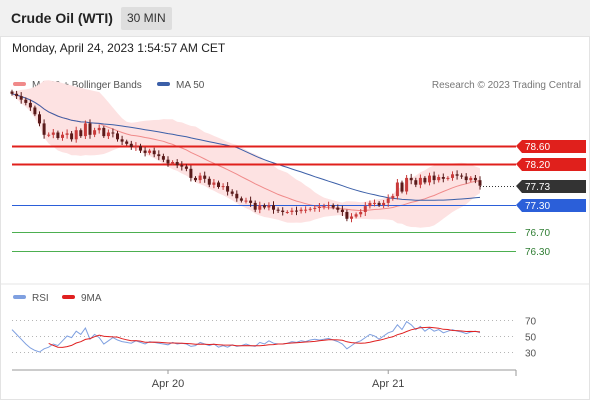 This screenshot has height=400, width=590. Describe the element at coordinates (264, 337) in the screenshot. I see `rsi-ma-line` at that location.